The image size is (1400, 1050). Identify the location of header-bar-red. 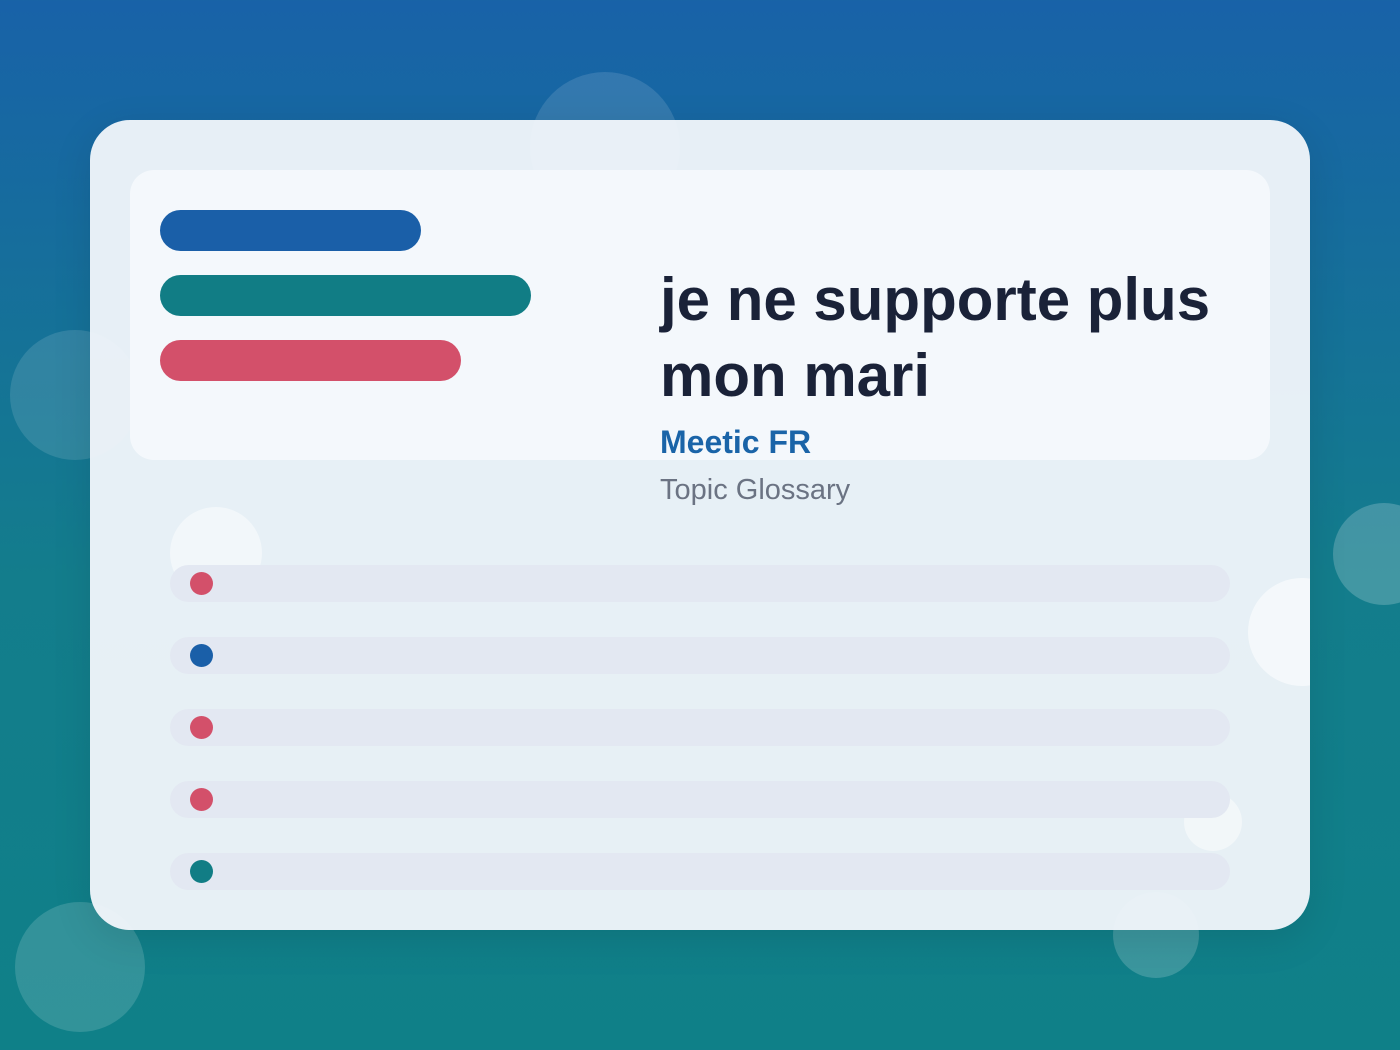
(310, 360).